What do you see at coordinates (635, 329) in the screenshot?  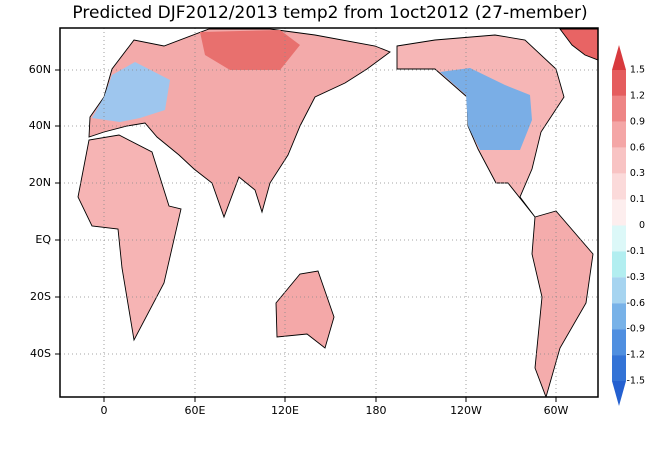 I see `colorbar-label: -0.9` at bounding box center [635, 329].